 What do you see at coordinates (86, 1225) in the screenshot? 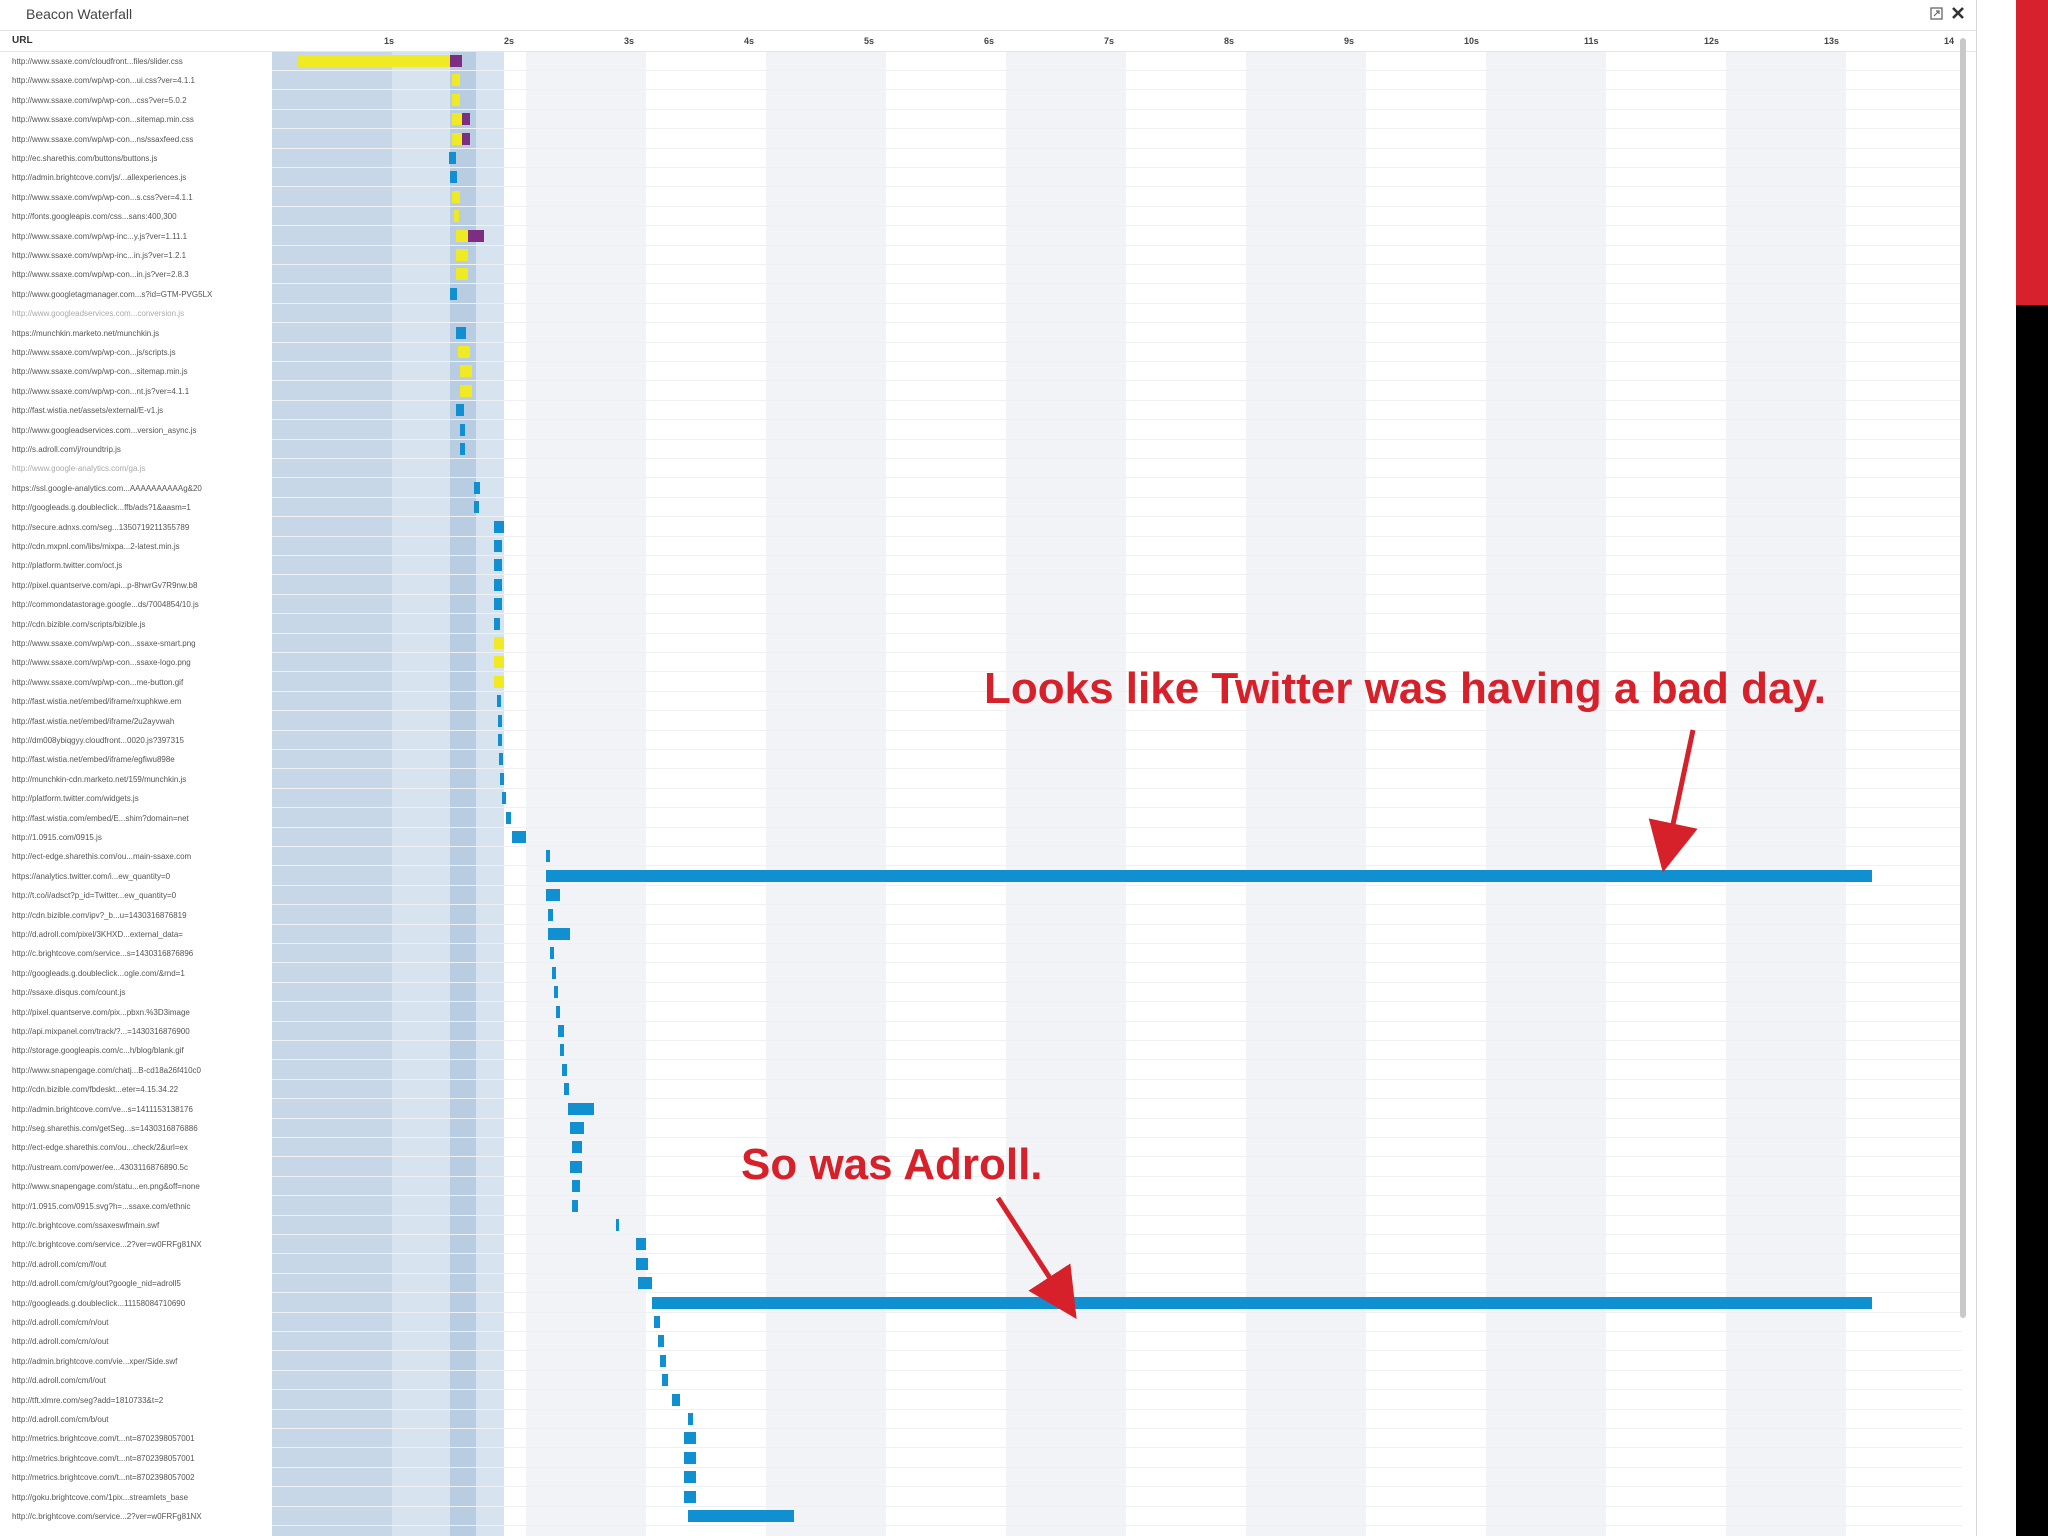
I see `url-row: http://c.brightcove.com/ssaxeswfmain.swf` at bounding box center [86, 1225].